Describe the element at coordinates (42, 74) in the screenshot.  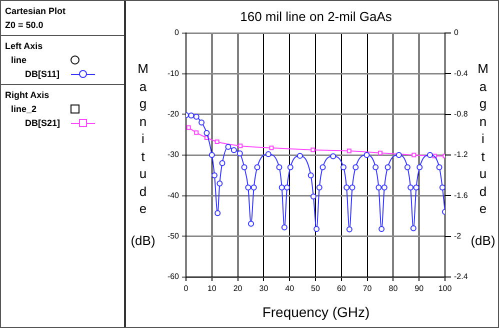
I see `legend-label: DB[S11]` at that location.